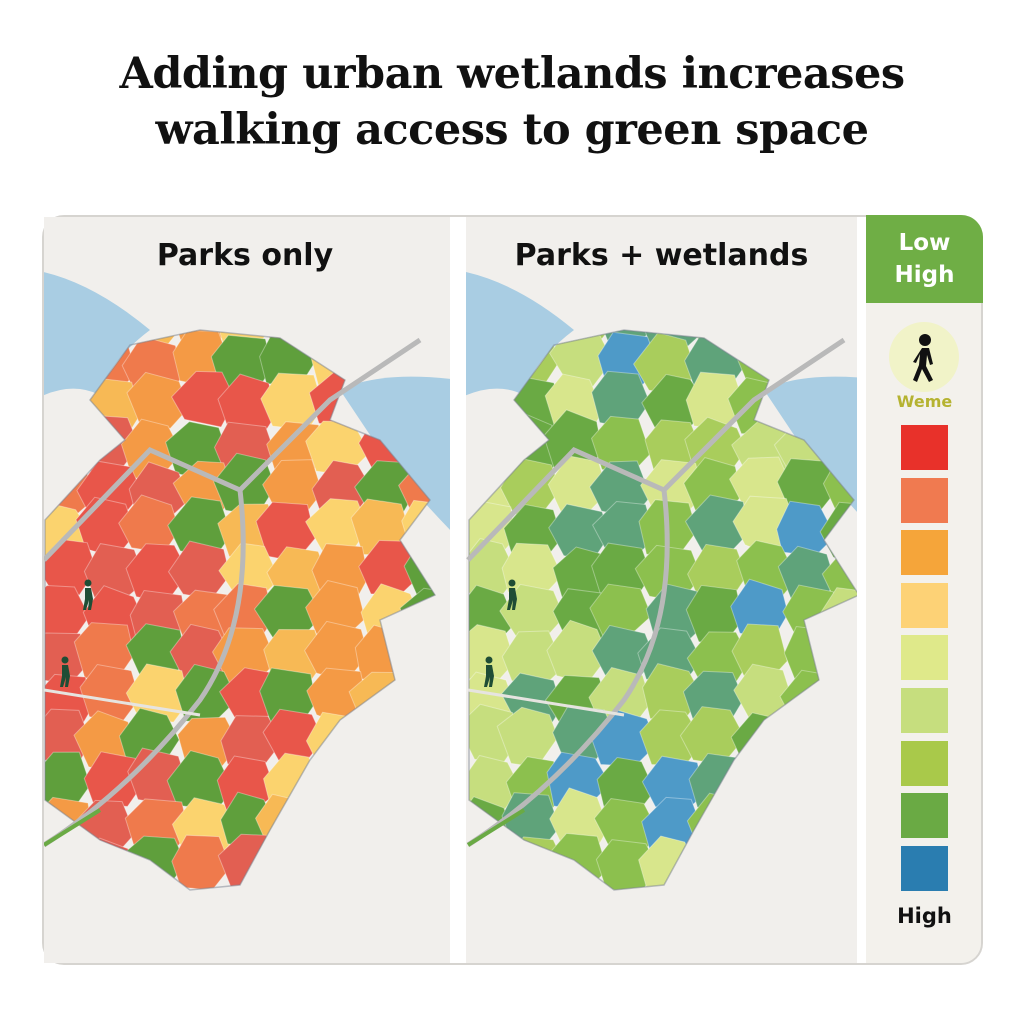 The height and width of the screenshot is (1024, 1024). Describe the element at coordinates (924, 401) in the screenshot. I see `legend-icon-label: Weme` at that location.